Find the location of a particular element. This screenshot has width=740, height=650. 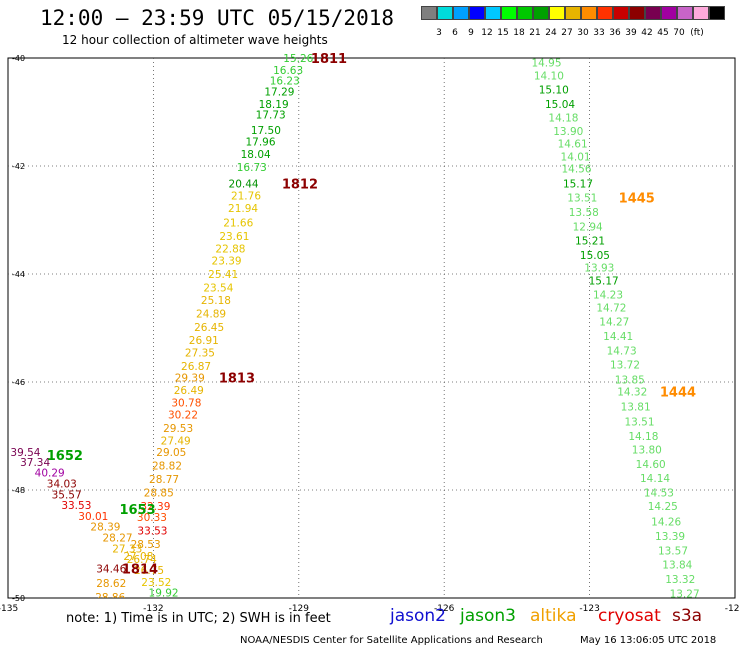

wave-height-label: 14.72 is located at coordinates (611, 308).